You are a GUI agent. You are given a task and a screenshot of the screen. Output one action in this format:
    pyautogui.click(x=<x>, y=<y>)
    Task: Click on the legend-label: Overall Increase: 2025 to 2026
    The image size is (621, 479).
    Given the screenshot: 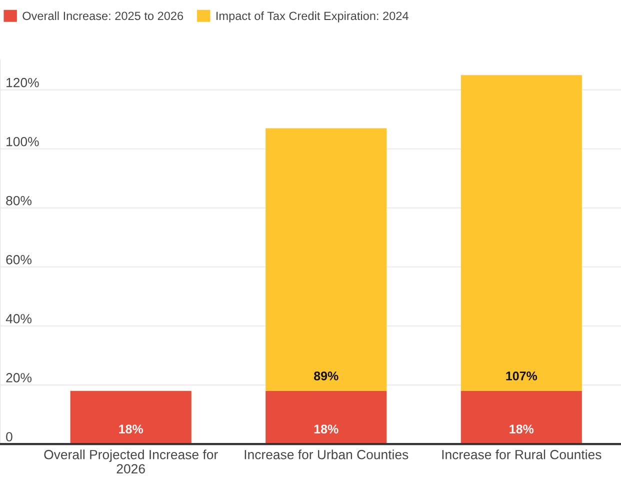 What is the action you would take?
    pyautogui.click(x=103, y=15)
    